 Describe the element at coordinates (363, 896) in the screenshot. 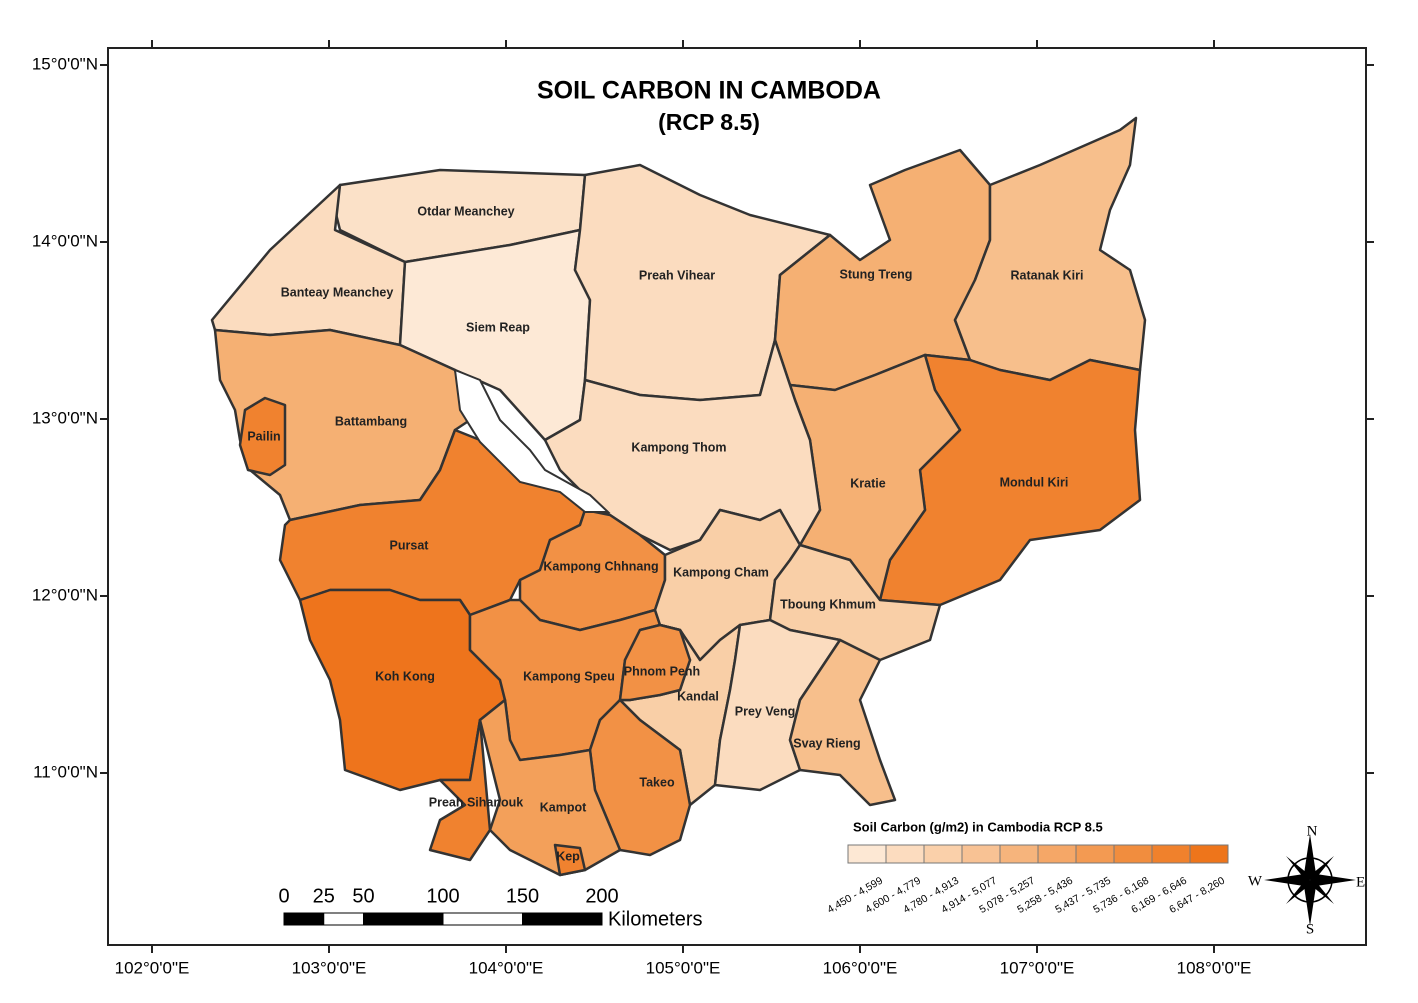

I see `scale-label: 50` at that location.